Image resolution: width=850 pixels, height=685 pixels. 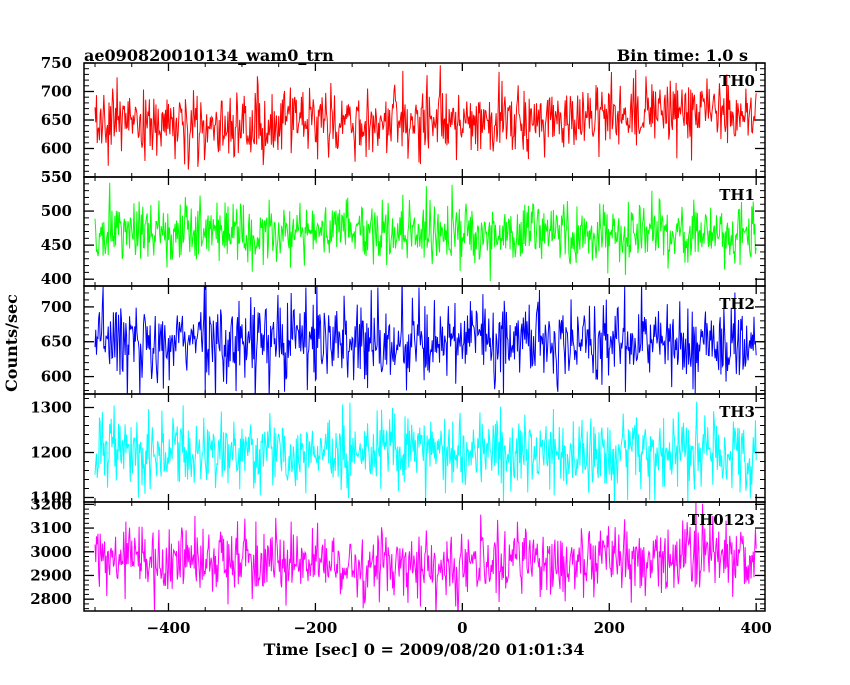 What do you see at coordinates (56, 211) in the screenshot?
I see `y-tick-label: 500` at bounding box center [56, 211].